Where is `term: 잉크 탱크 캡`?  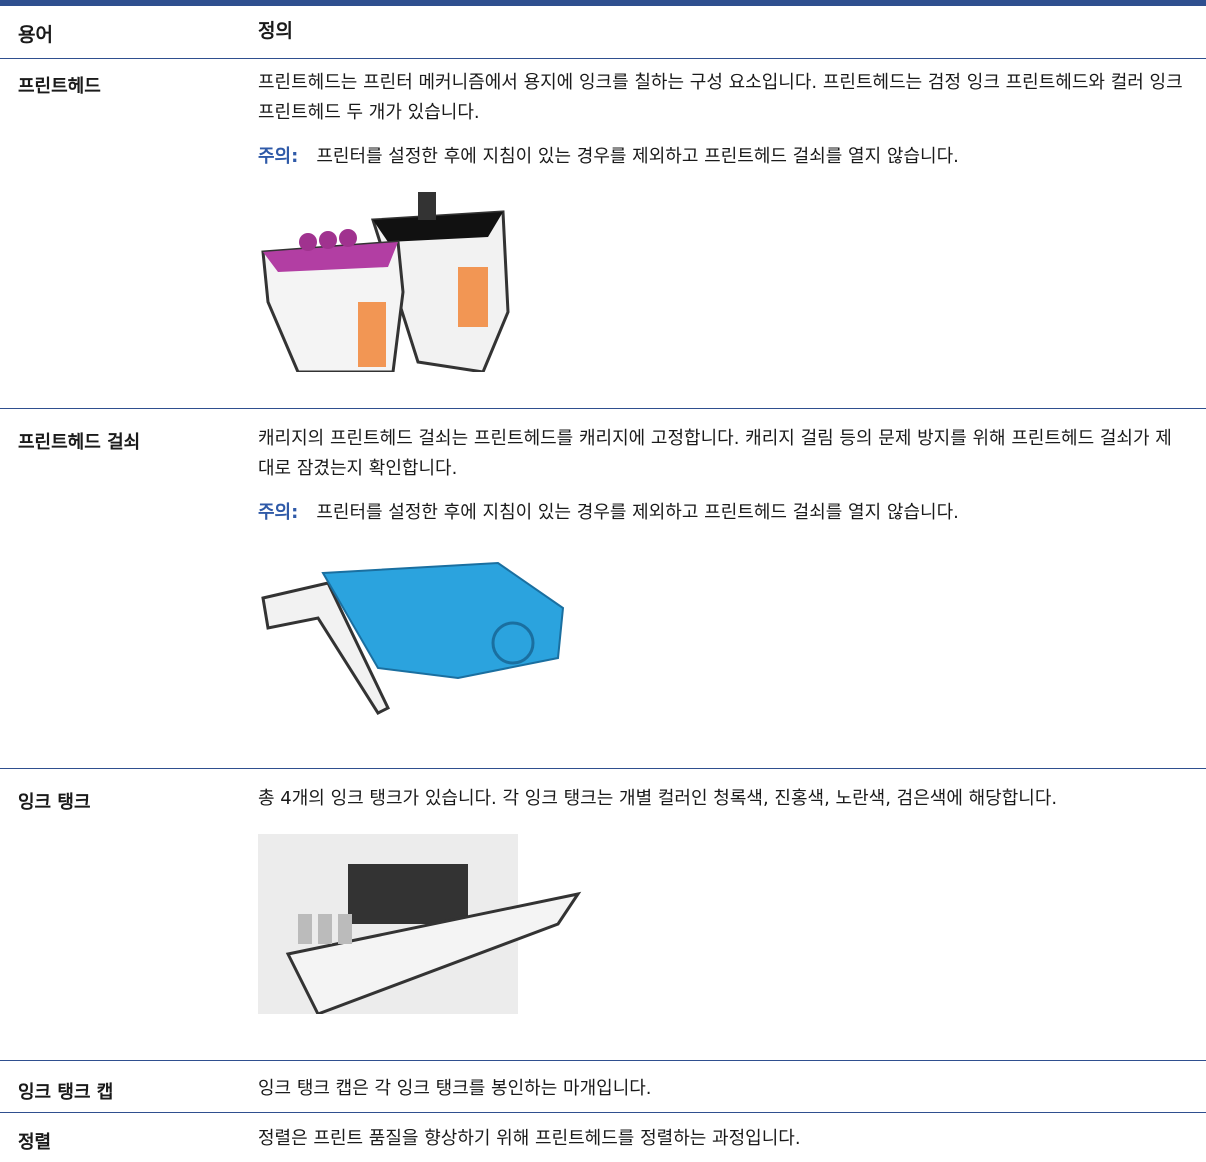 term: 잉크 탱크 캡 is located at coordinates (66, 1092).